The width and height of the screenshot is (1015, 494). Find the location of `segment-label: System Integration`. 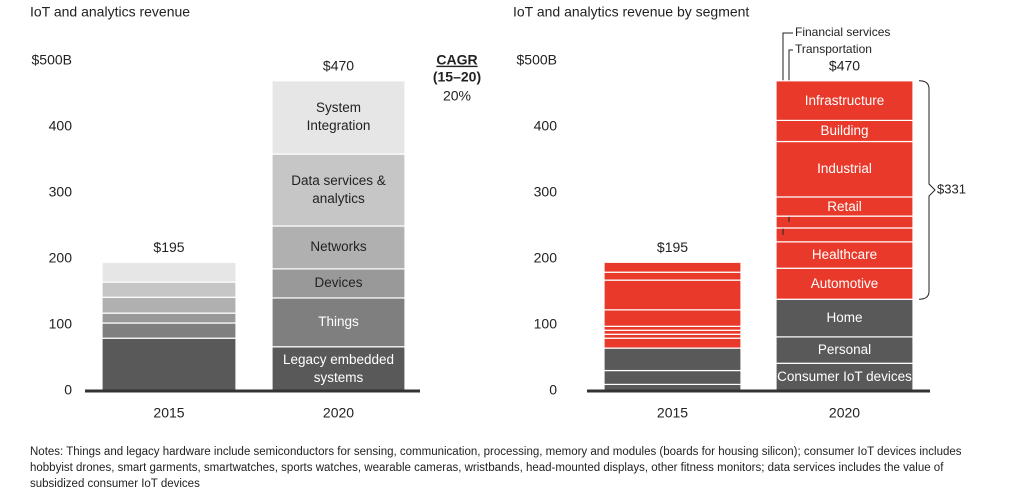

segment-label: System Integration is located at coordinates (338, 117).